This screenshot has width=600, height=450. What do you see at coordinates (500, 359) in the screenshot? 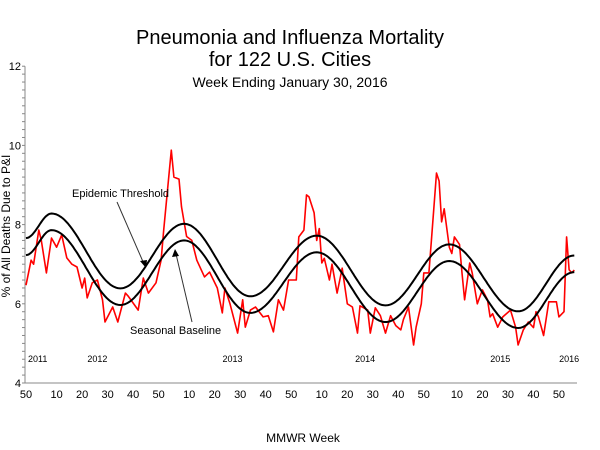
I see `year-label: 2015` at bounding box center [500, 359].